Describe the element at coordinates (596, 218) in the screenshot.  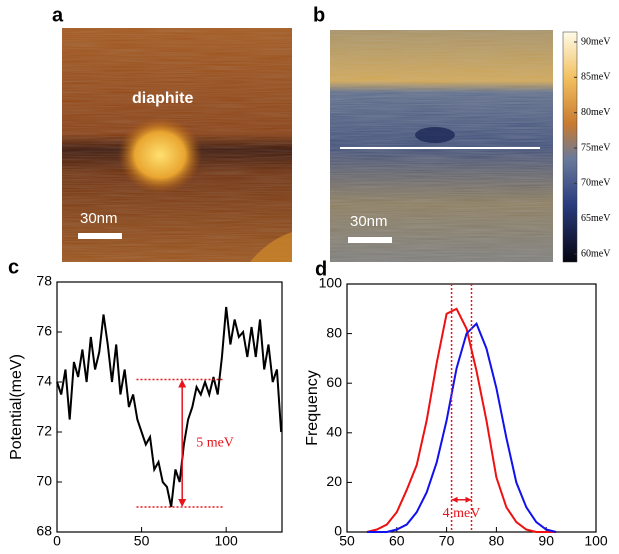
I see `colorbar-label: 65meV` at that location.